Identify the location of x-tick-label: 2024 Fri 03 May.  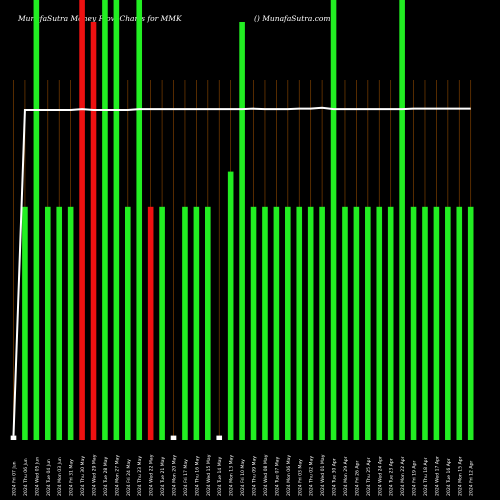
(300, 477).